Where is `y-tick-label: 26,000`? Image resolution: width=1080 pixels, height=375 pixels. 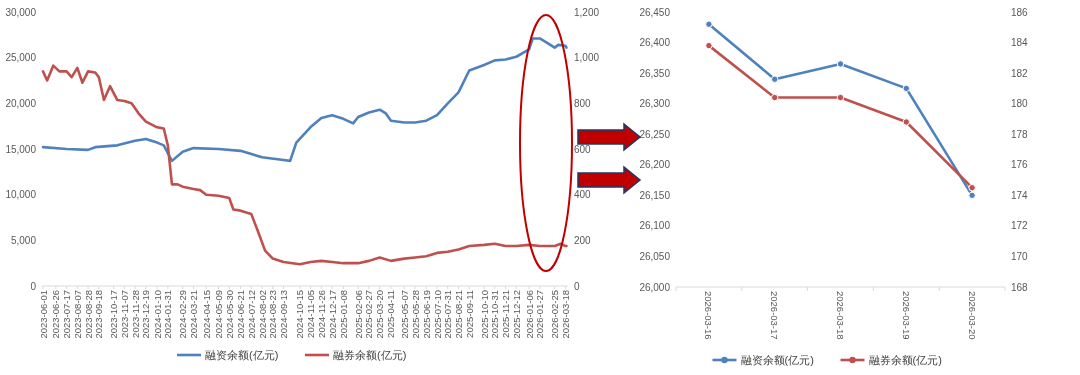
y-tick-label: 26,000 is located at coordinates (655, 287).